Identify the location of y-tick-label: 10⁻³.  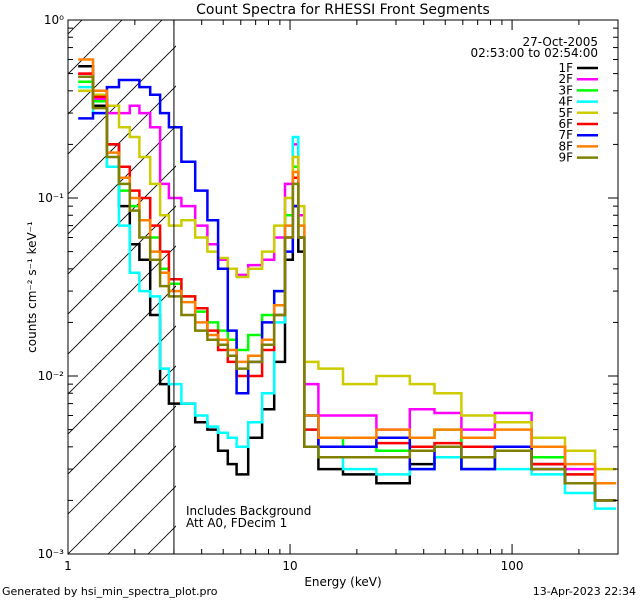
(51, 554).